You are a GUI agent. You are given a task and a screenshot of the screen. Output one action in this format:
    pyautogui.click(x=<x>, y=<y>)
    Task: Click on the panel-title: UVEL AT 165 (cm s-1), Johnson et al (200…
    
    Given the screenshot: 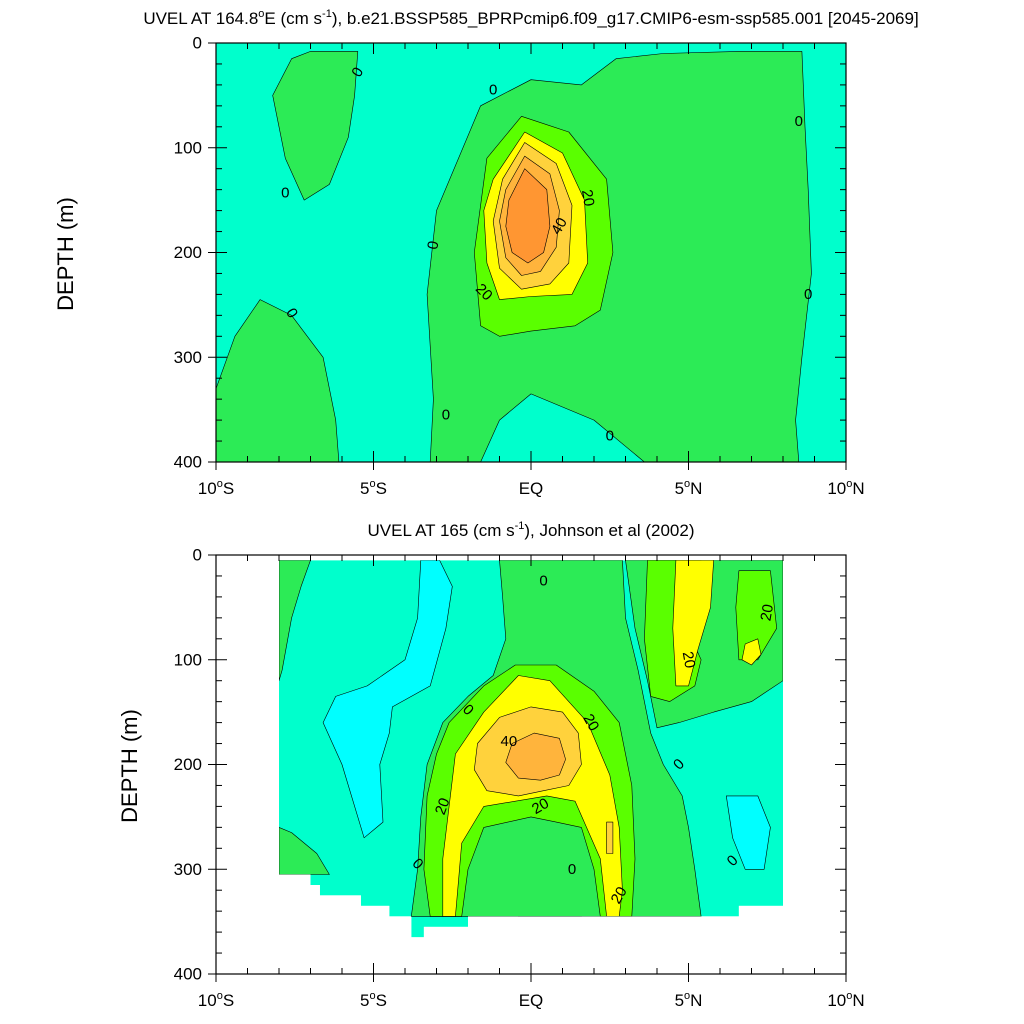 What is the action you would take?
    pyautogui.click(x=531, y=530)
    